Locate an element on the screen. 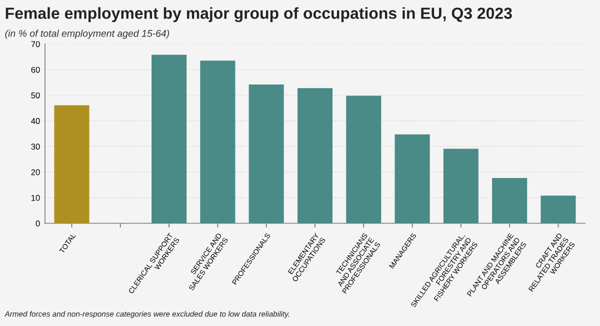 The image size is (600, 326). y-tick-label: 0 is located at coordinates (38, 223).